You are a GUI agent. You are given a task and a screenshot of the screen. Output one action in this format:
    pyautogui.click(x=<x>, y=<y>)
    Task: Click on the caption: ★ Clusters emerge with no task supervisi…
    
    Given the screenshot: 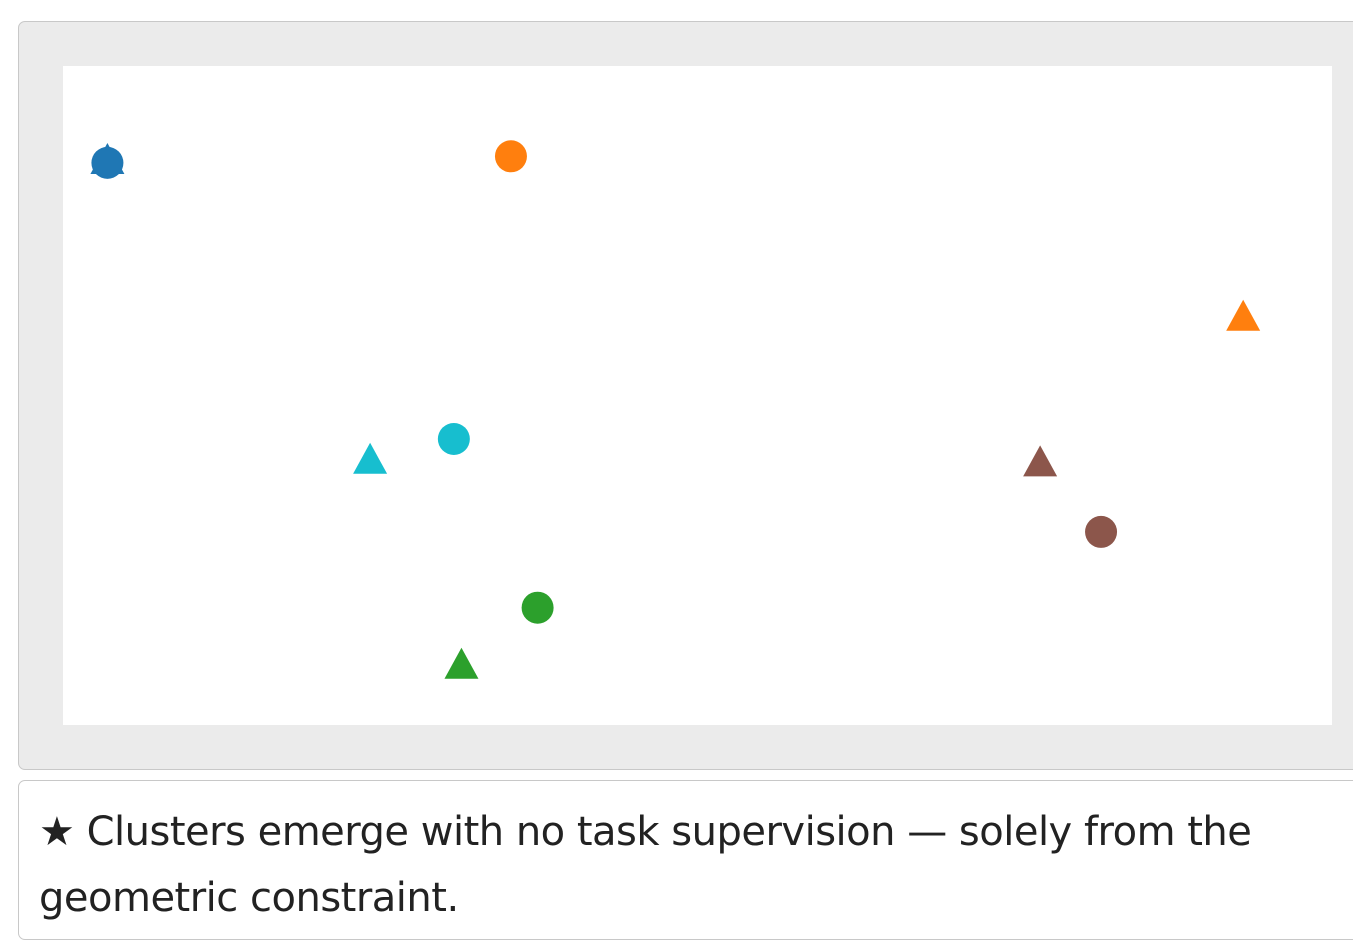 What is the action you would take?
    pyautogui.click(x=693, y=865)
    